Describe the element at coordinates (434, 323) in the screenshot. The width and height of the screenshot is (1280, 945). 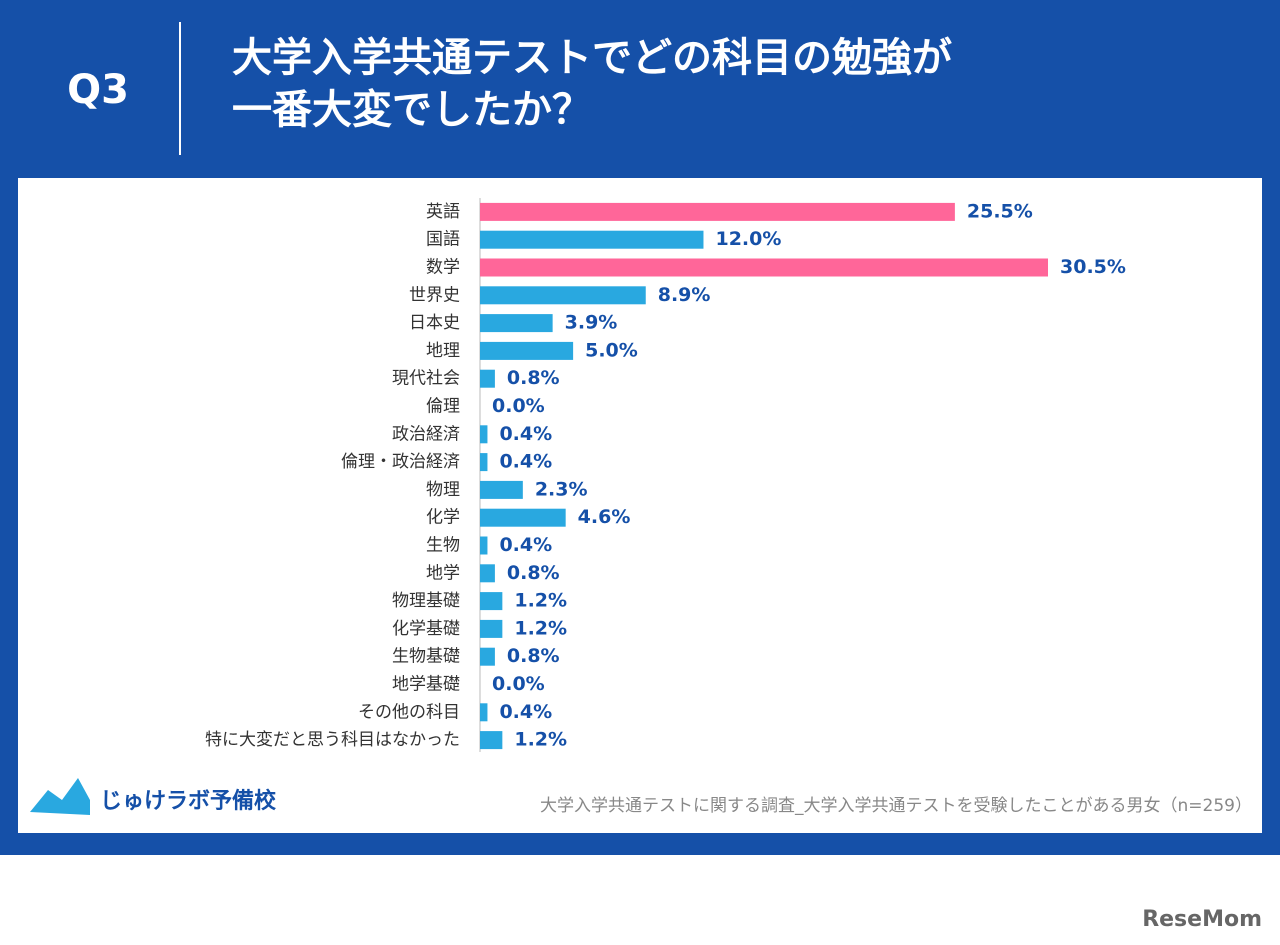
I see `category-label: 日本史` at that location.